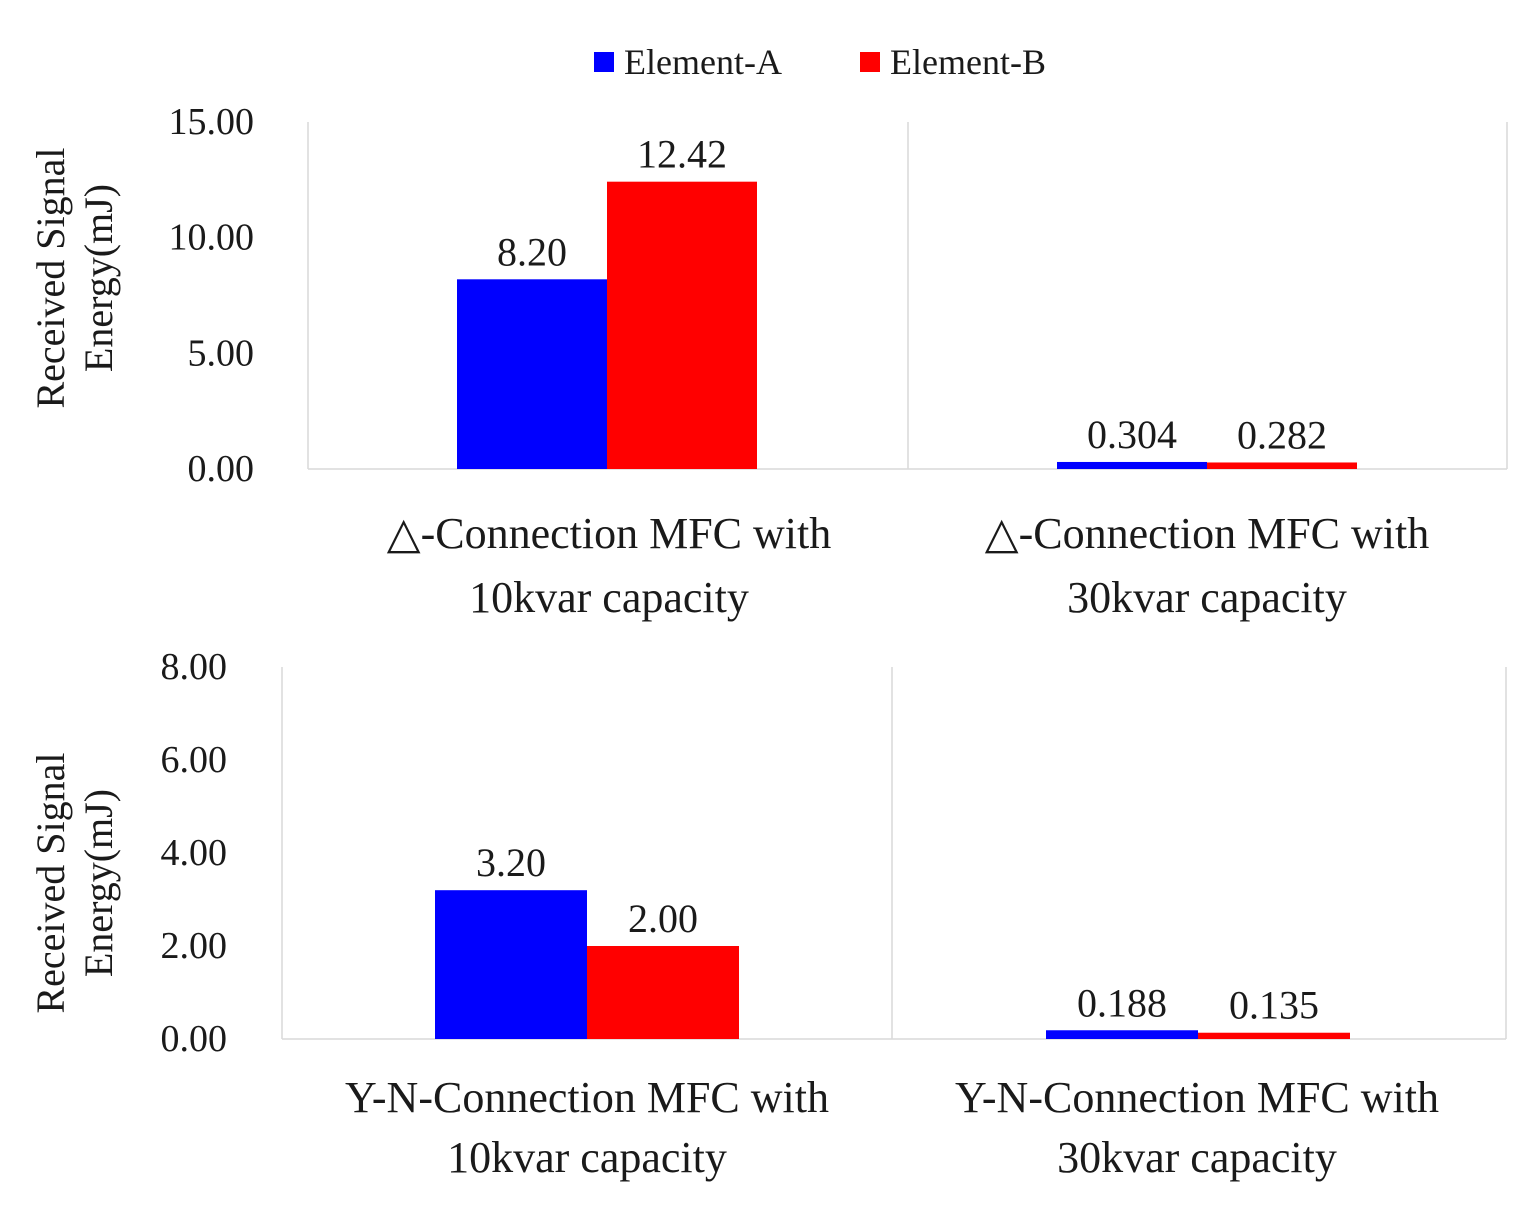 This screenshot has height=1222, width=1535. I want to click on legend: Element-A Element-B, so click(820, 62).